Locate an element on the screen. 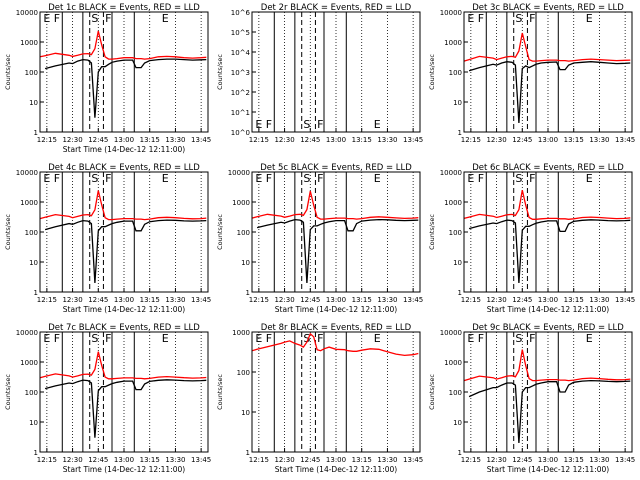  panel-title: Det 2r BLACK = Events, RED = LLD is located at coordinates (336, 8).